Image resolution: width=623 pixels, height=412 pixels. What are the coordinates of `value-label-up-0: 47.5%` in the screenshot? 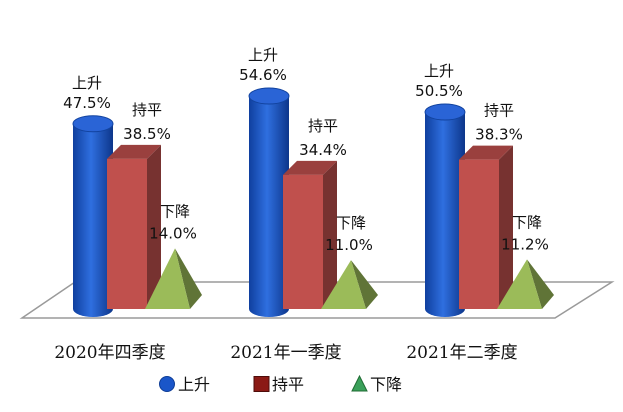 It's located at (87, 103).